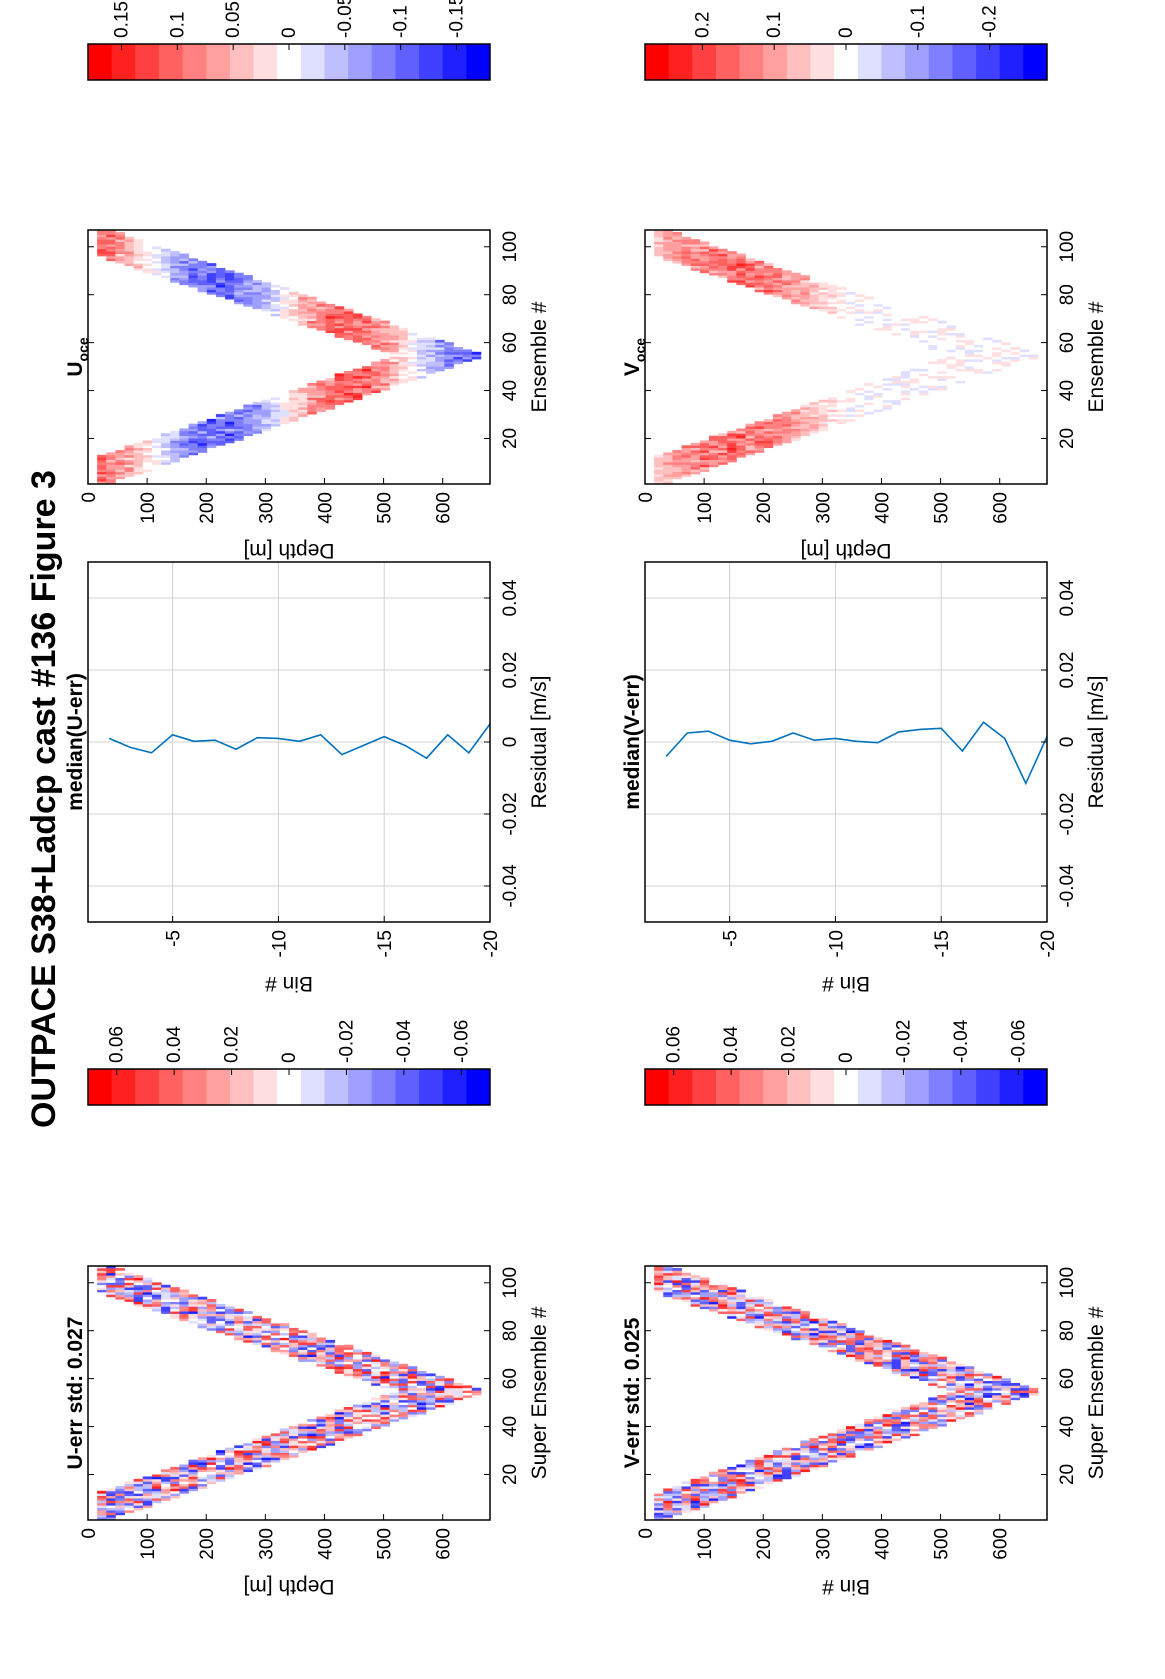 Image resolution: width=1165 pixels, height=1679 pixels. Describe the element at coordinates (444, 508) in the screenshot. I see `ytick-label: 600` at that location.